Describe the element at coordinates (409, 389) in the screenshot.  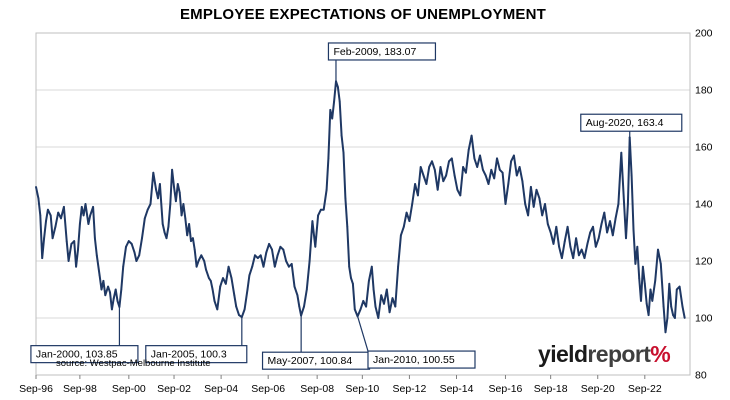
I see `x-tick-label: Sep-12` at that location.